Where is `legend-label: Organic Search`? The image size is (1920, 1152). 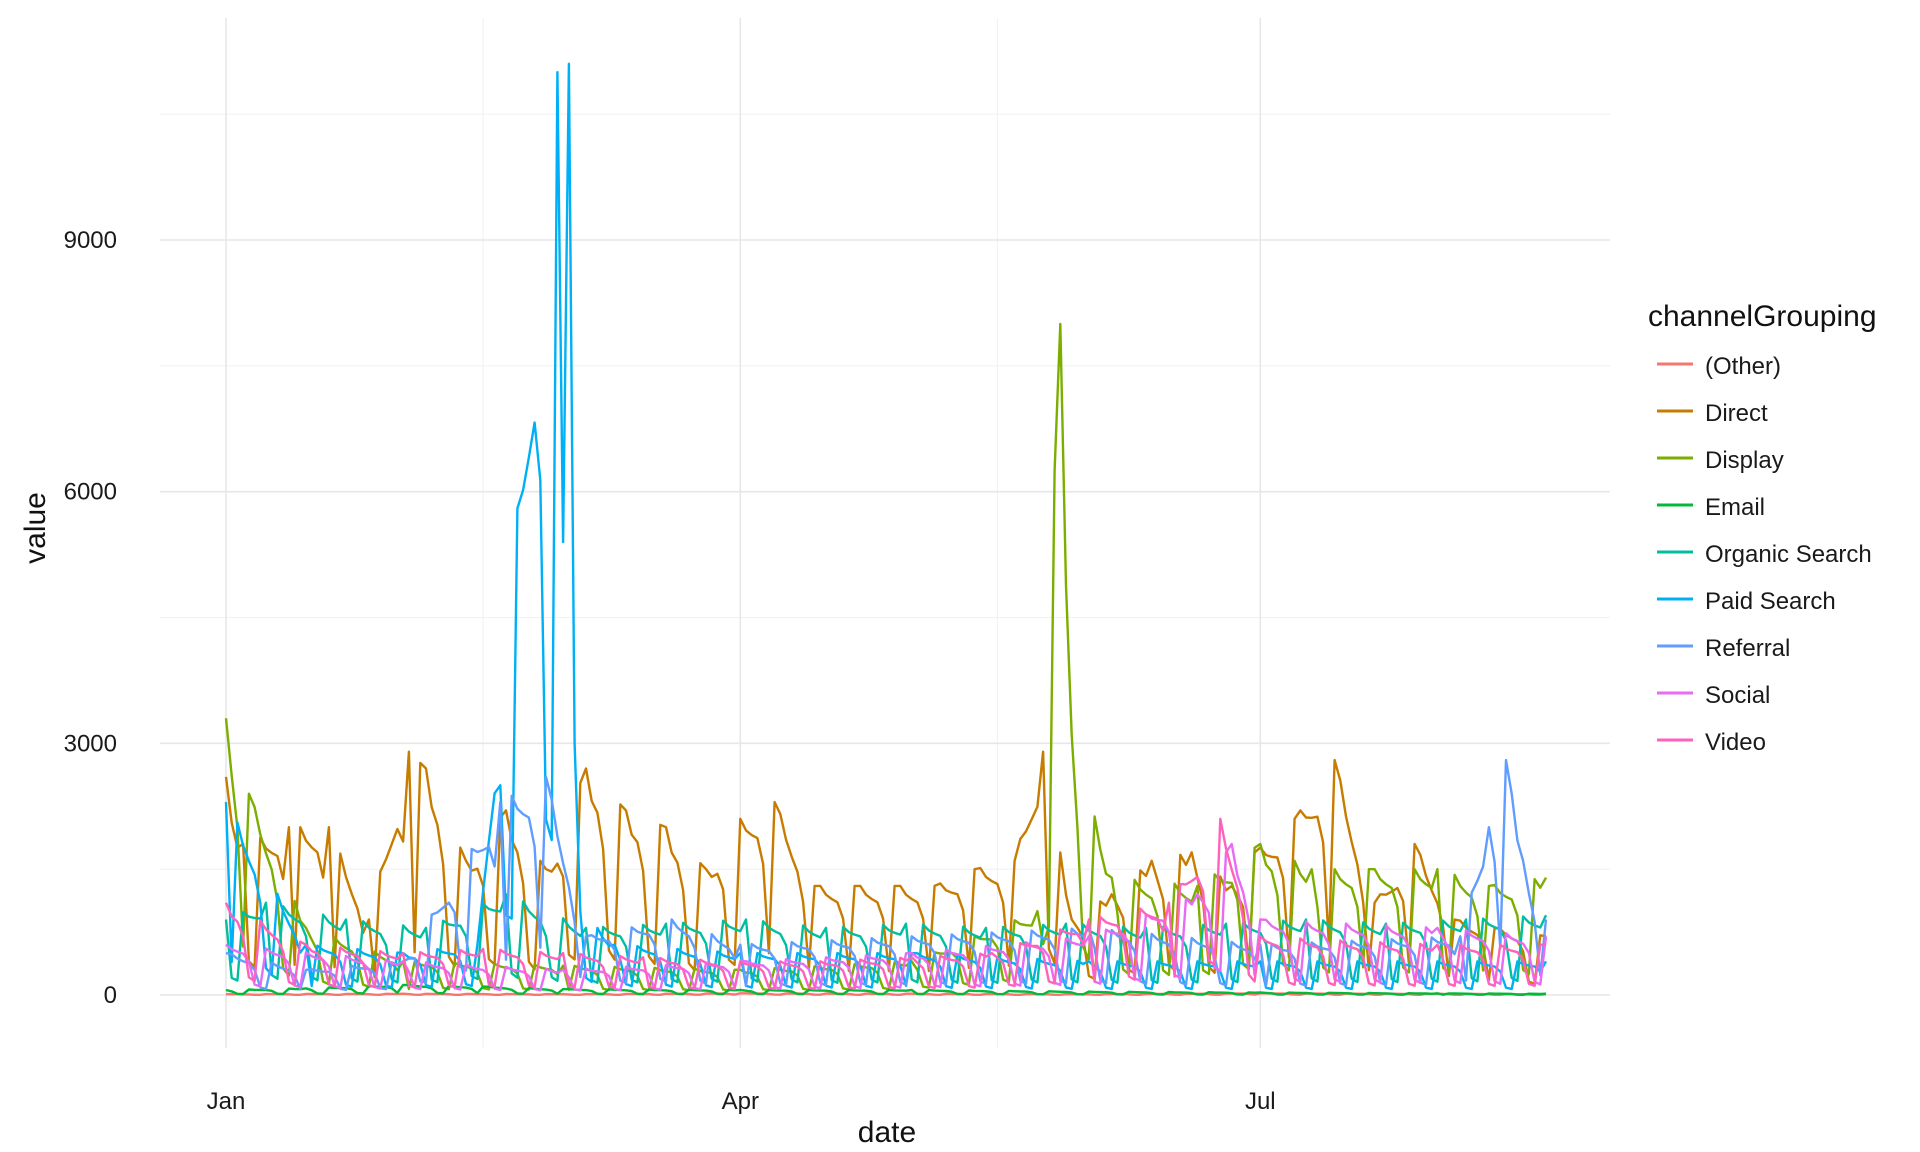
legend-label: Organic Search is located at coordinates (1788, 554).